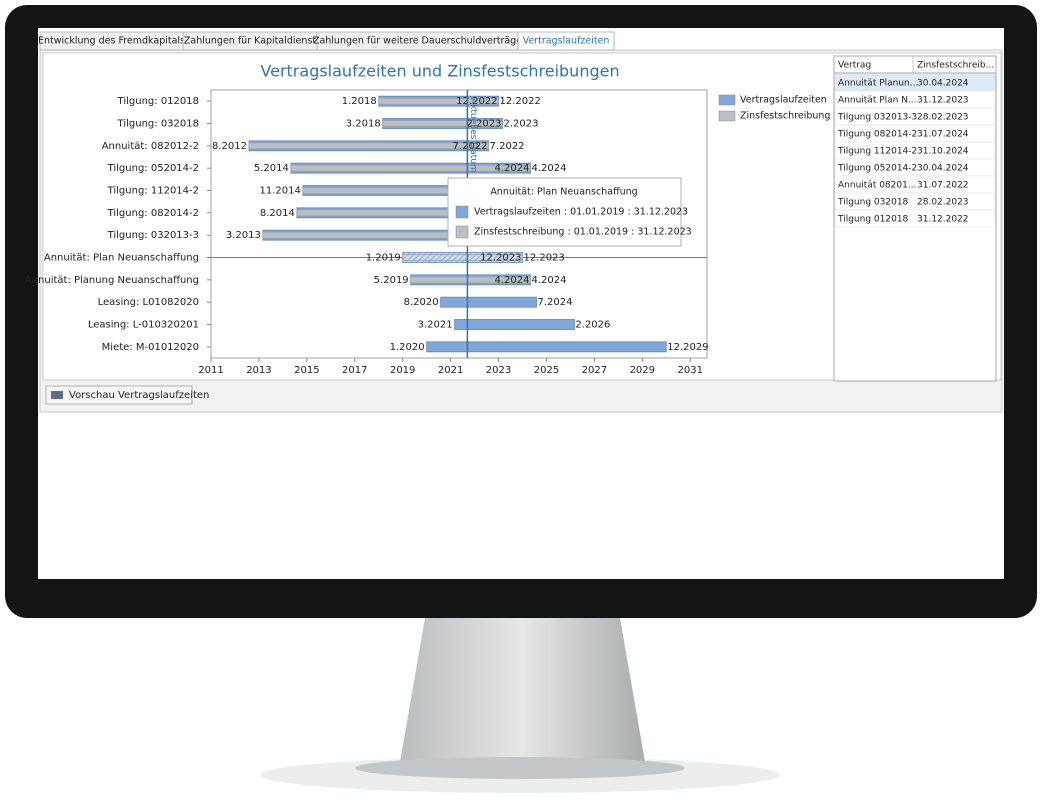 This screenshot has width=1044, height=803. What do you see at coordinates (139, 395) in the screenshot?
I see `button-label: Vorschau Vertragslaufzeiten` at bounding box center [139, 395].